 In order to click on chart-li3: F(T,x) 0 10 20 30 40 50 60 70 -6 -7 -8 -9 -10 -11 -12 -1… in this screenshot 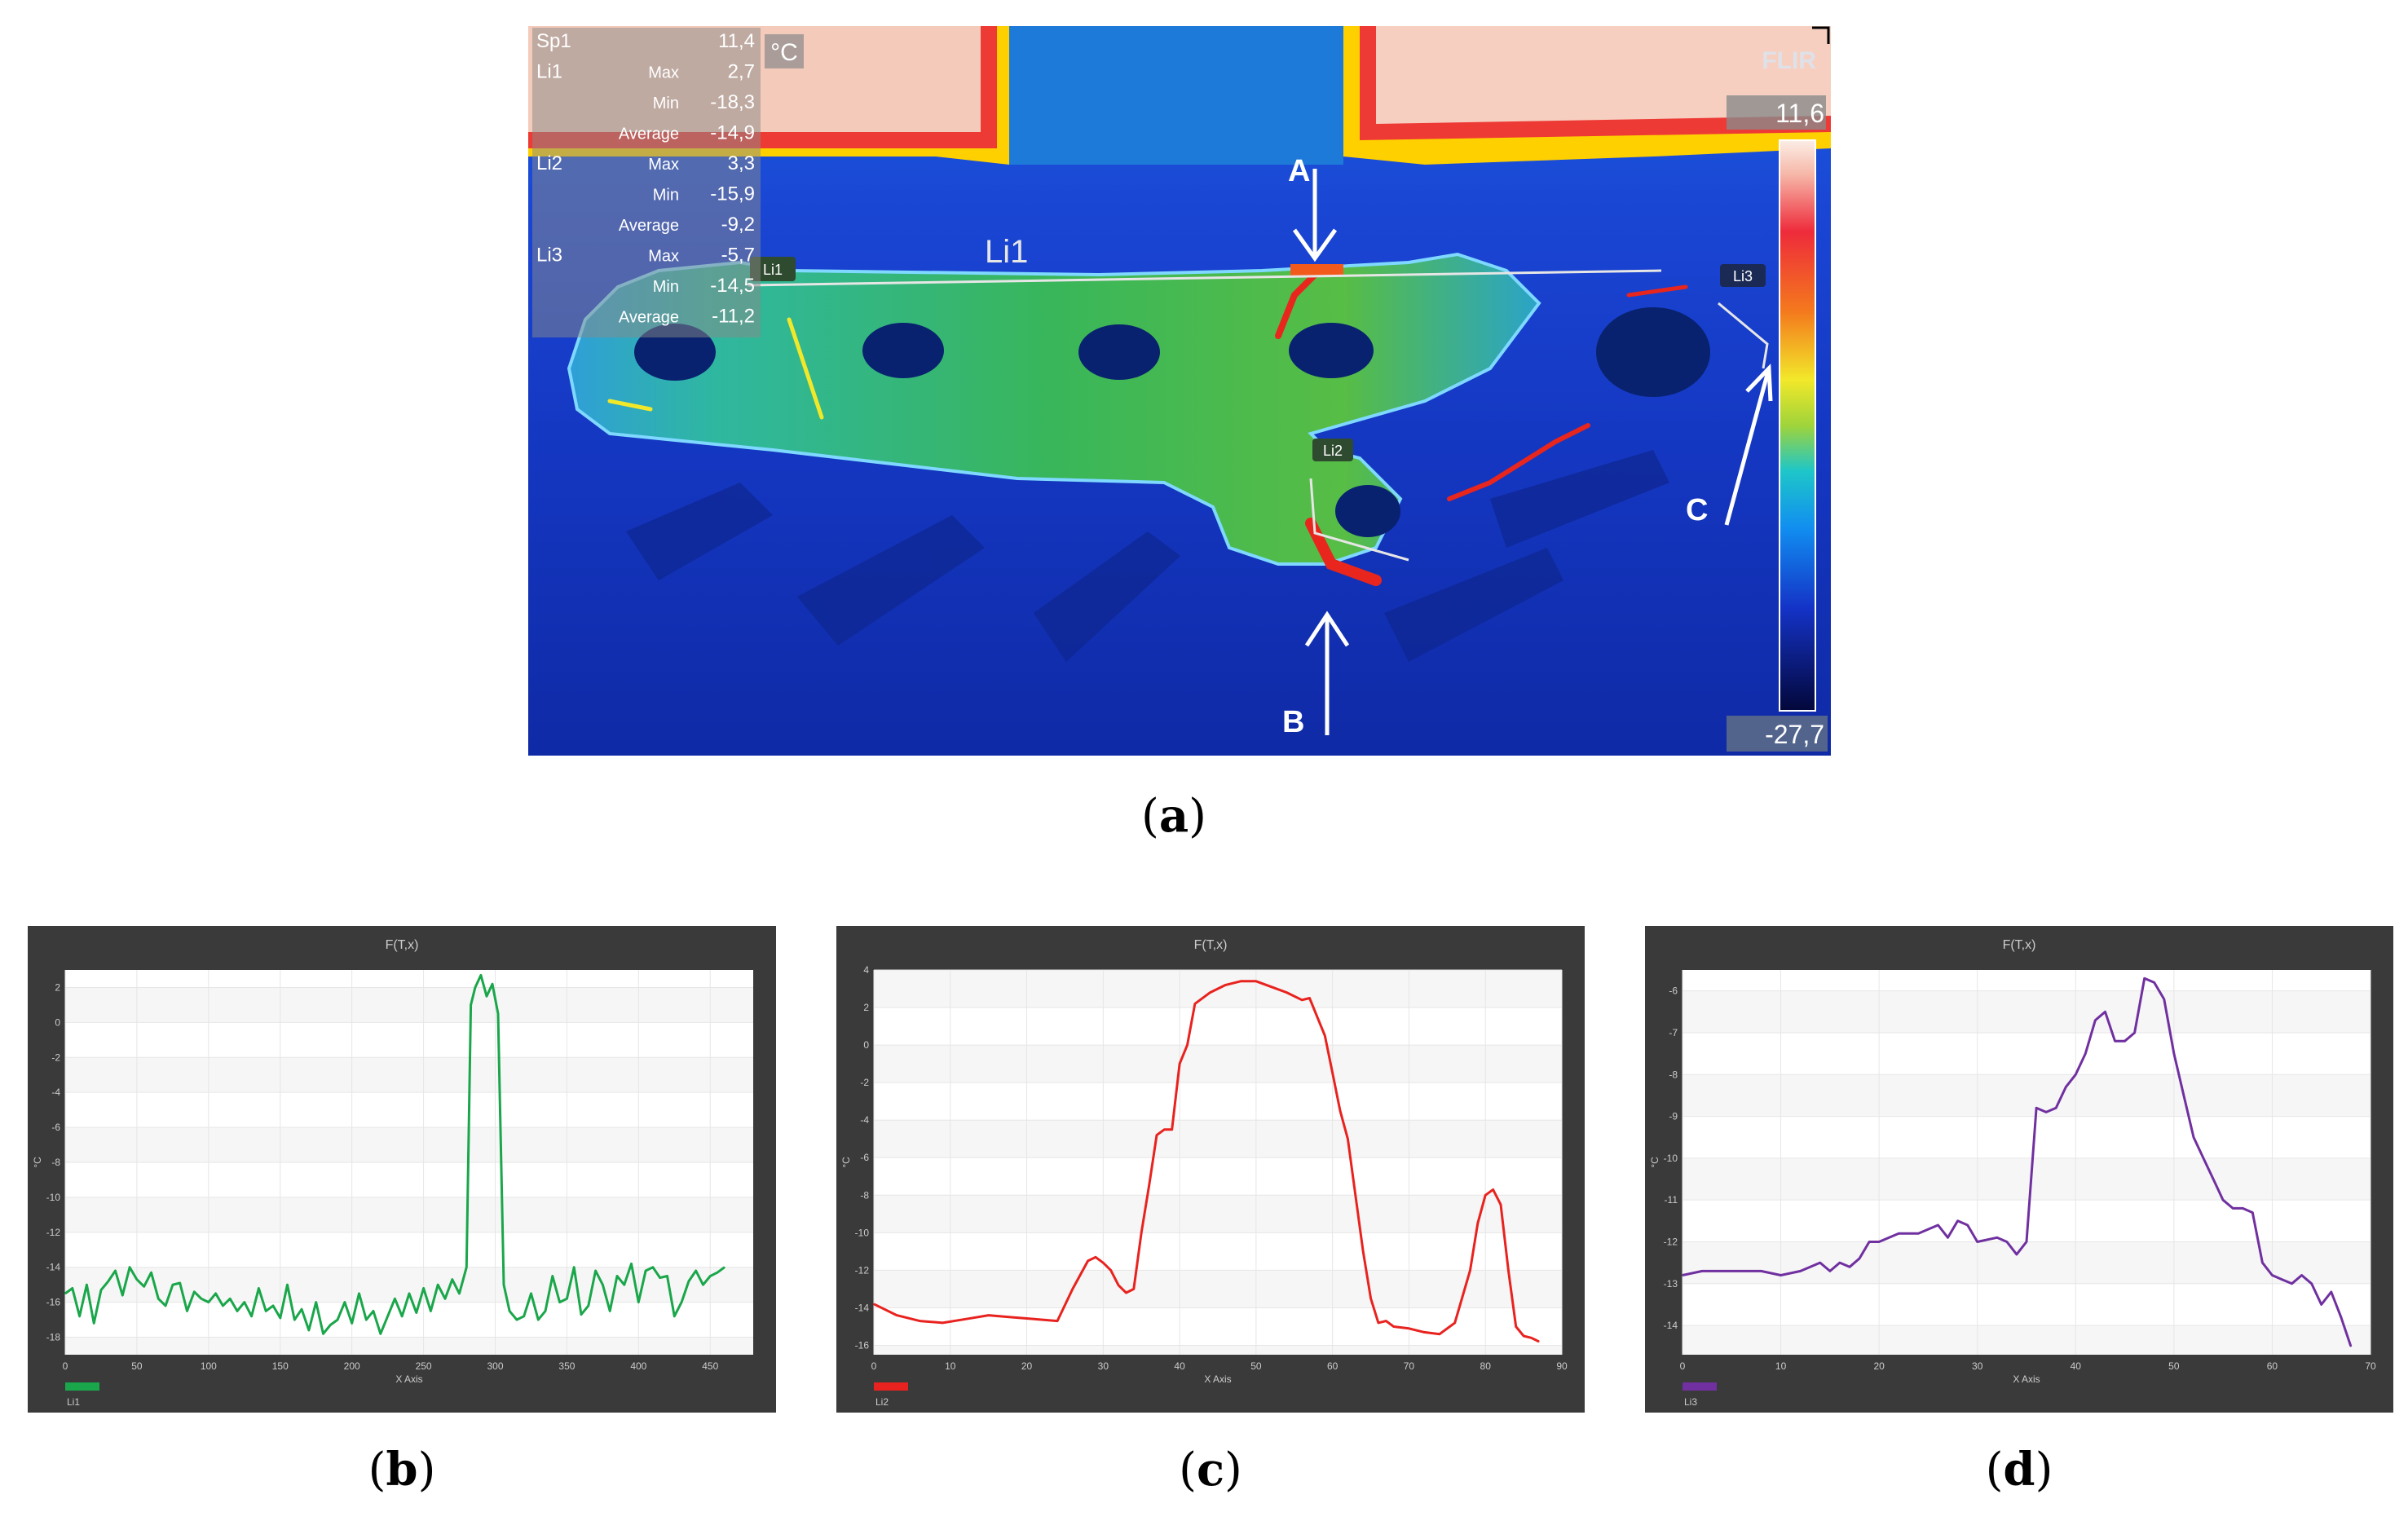, I will do `click(2019, 1169)`.